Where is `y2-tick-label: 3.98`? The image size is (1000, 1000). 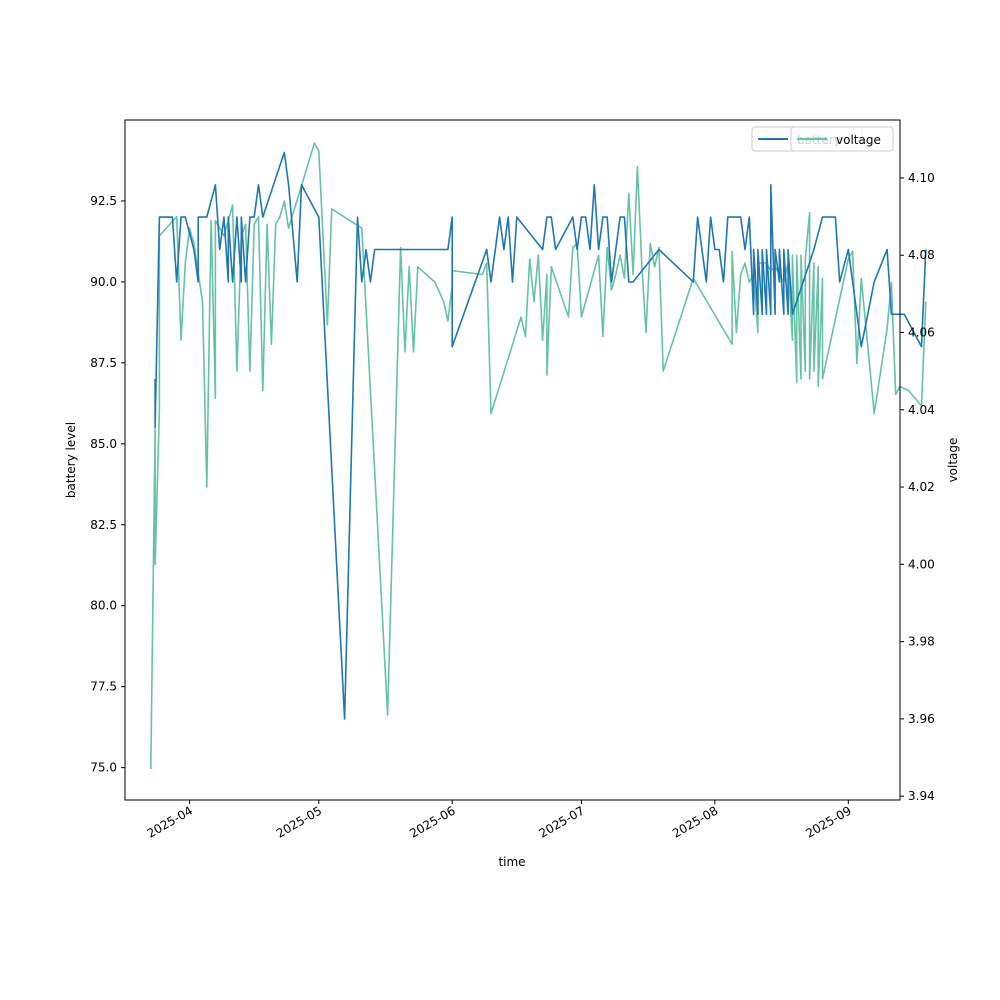
y2-tick-label: 3.98 is located at coordinates (921, 642).